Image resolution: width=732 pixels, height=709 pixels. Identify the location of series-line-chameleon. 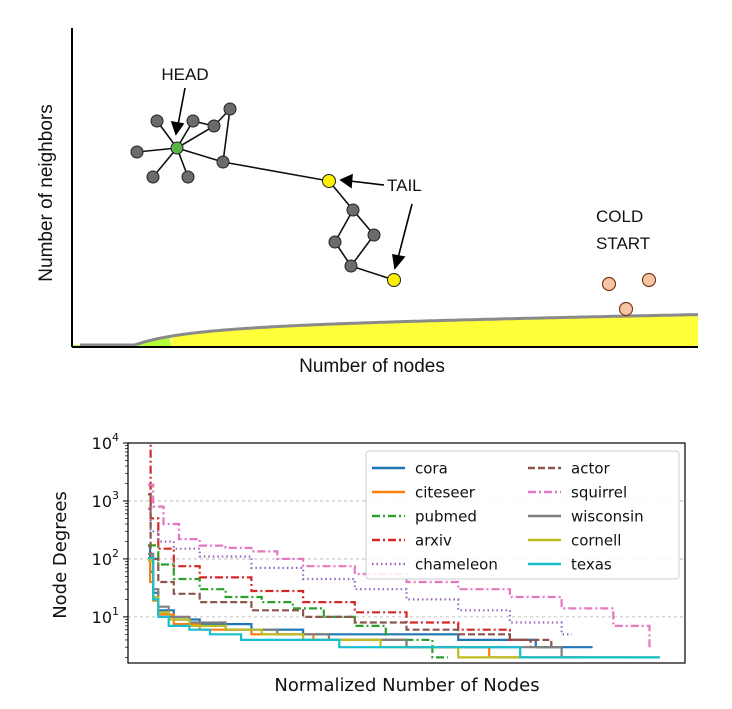
(360, 571).